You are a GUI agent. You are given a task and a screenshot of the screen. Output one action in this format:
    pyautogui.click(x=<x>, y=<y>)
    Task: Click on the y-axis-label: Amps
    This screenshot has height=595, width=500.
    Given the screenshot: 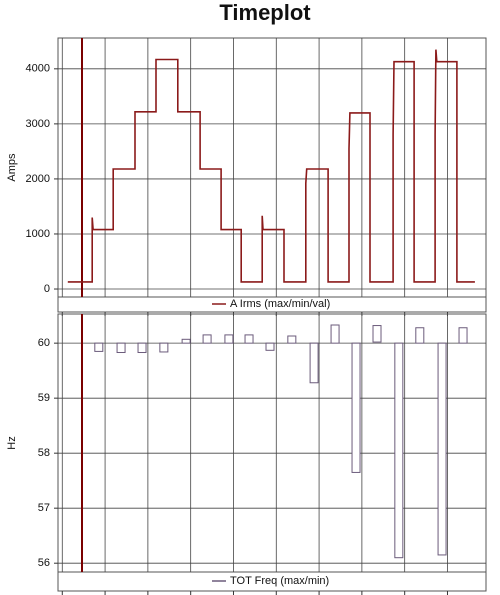 What is the action you would take?
    pyautogui.click(x=12, y=167)
    